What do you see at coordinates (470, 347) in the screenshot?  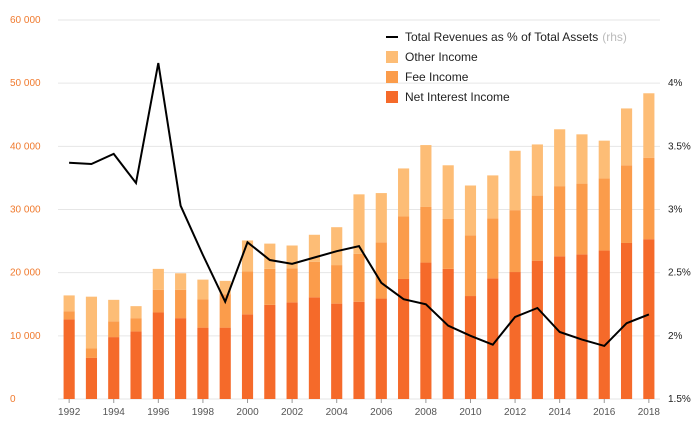 I see `bar-net-interest-income-2010` at bounding box center [470, 347].